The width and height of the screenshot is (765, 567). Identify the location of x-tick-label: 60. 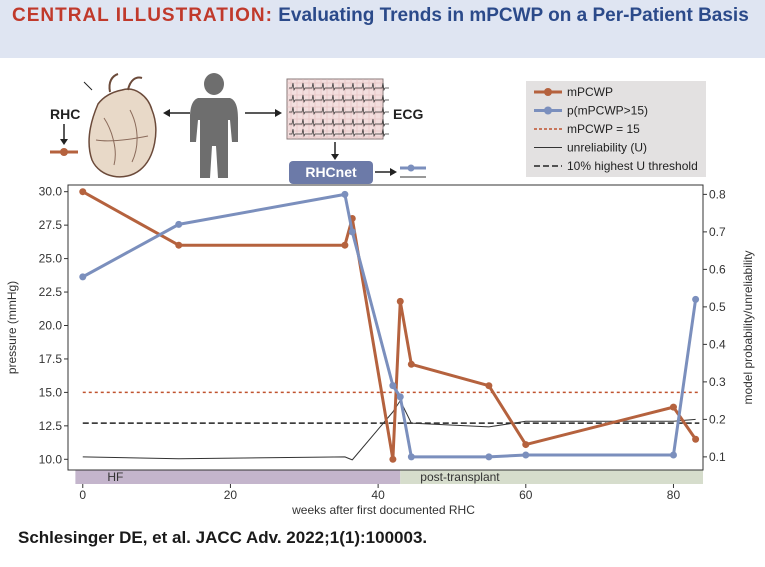
(526, 495).